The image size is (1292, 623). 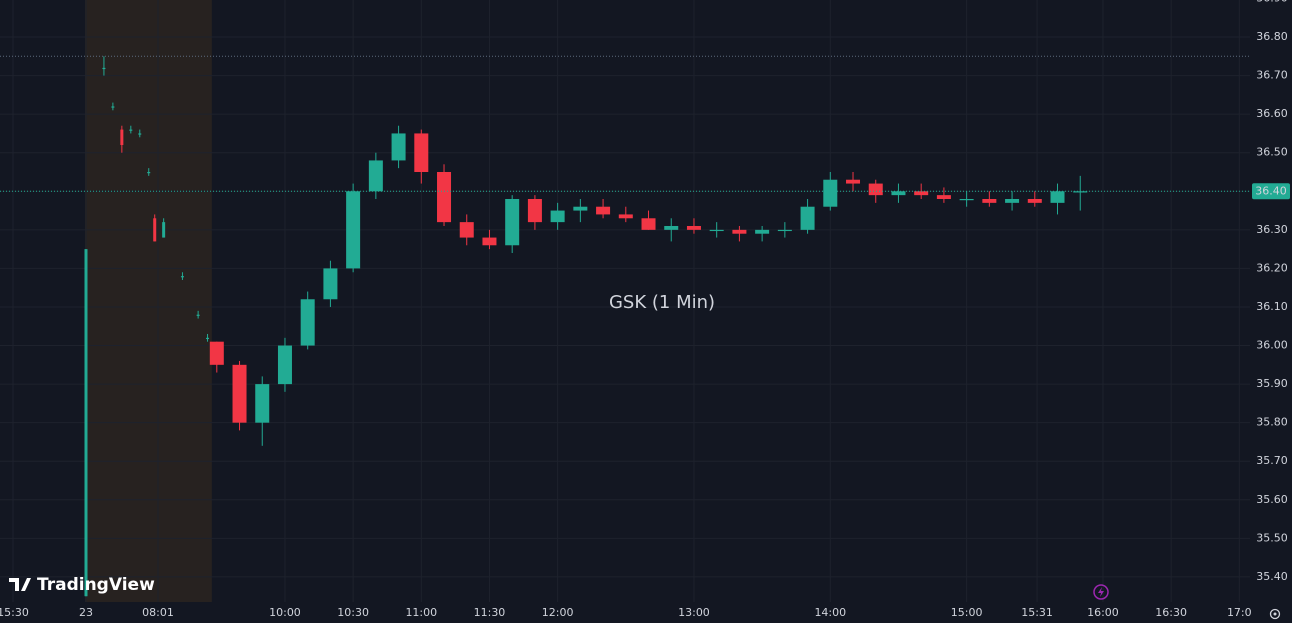 What do you see at coordinates (1272, 75) in the screenshot?
I see `y-tick-label: 36.70` at bounding box center [1272, 75].